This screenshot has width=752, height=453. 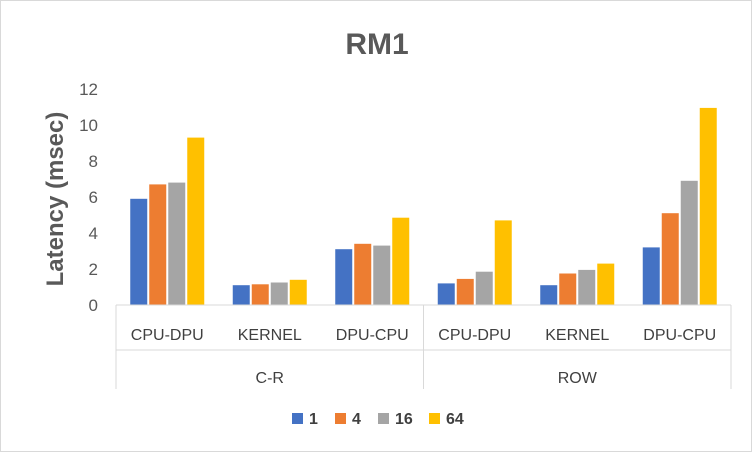 I want to click on y-axis-label: Latency (msec), so click(x=55, y=199).